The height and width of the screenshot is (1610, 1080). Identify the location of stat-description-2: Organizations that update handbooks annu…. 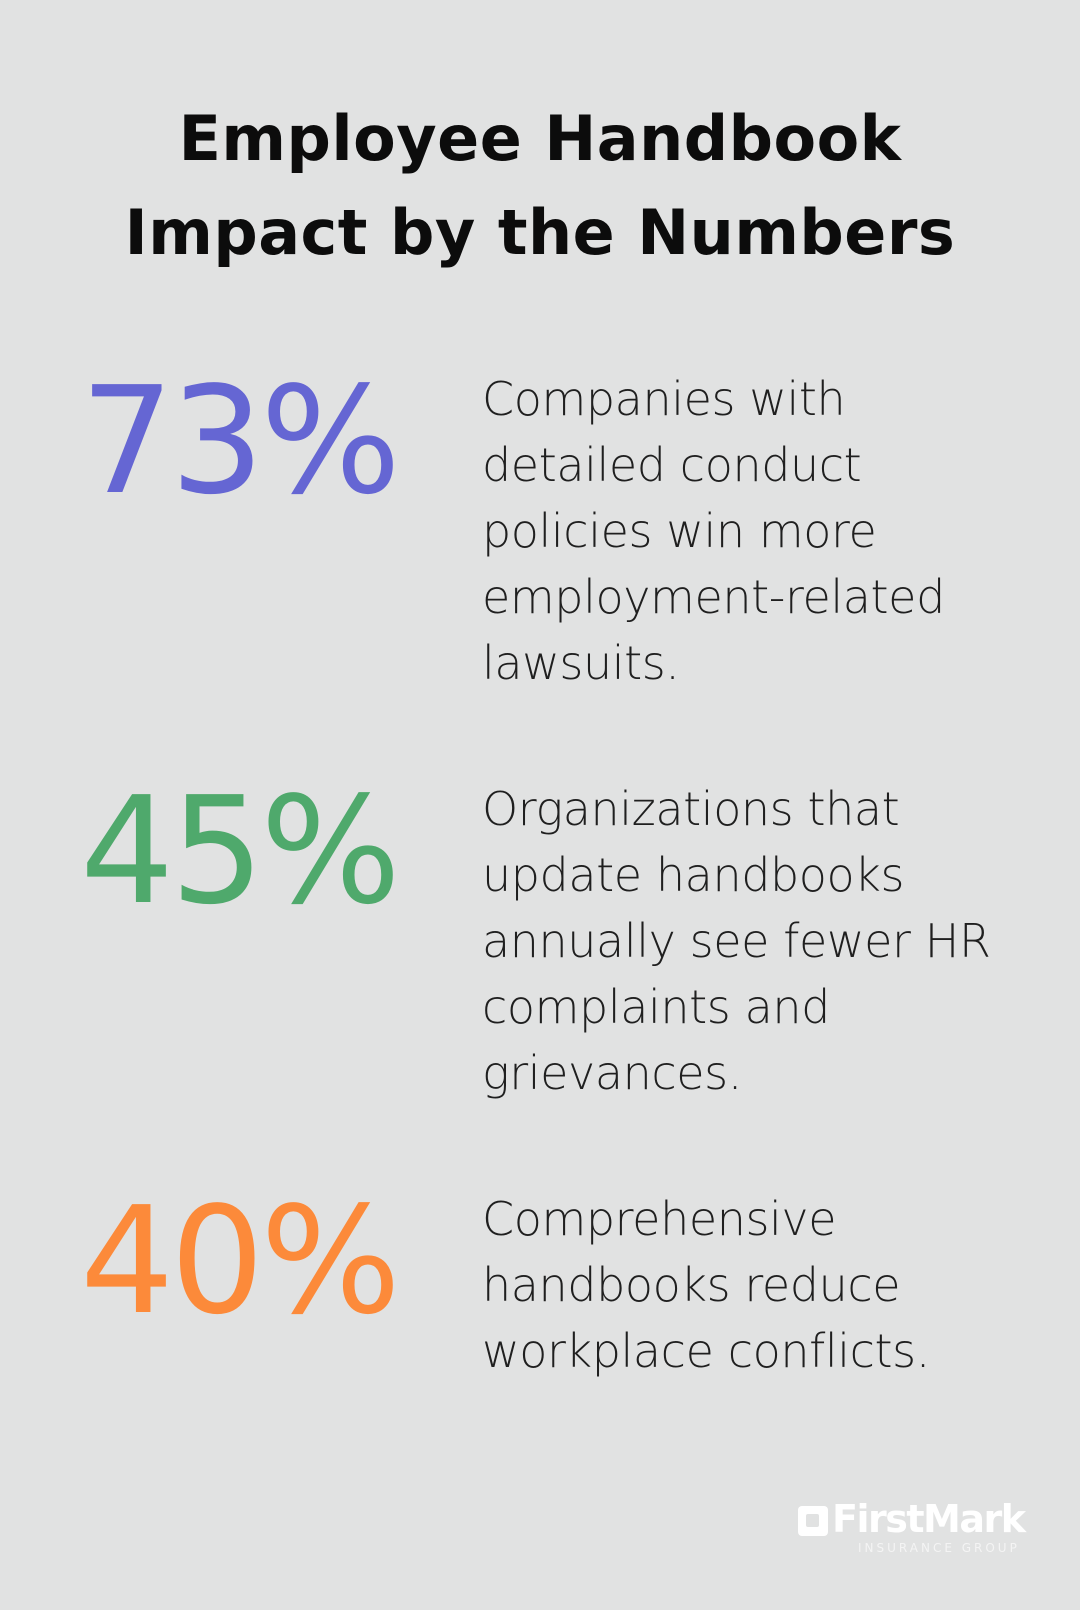
(742, 941).